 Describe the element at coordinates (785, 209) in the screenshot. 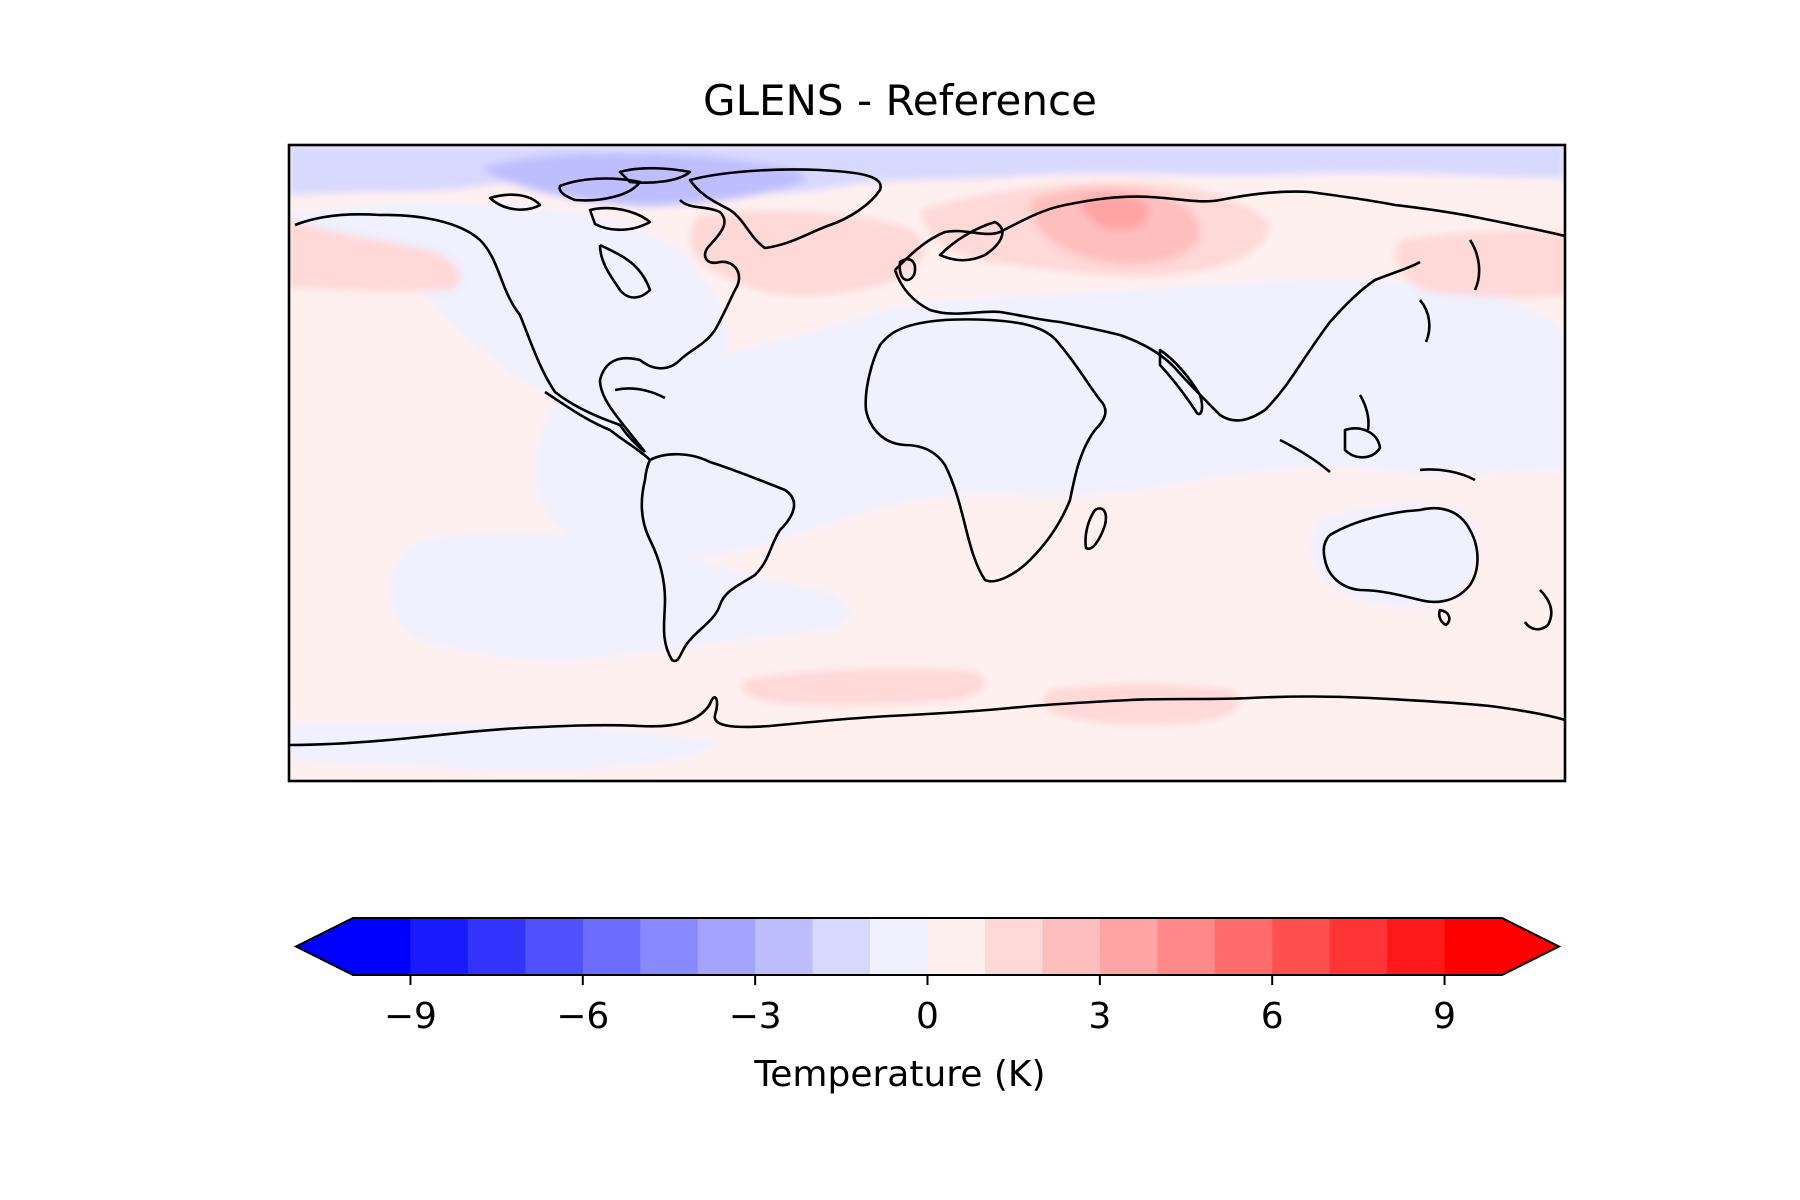

I see `coast-greenland` at that location.